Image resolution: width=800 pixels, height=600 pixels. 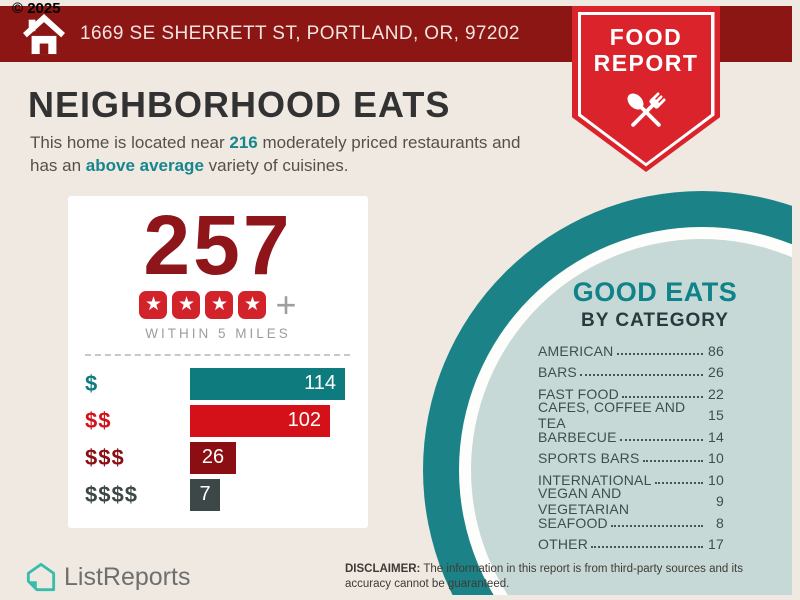 I want to click on bar-value: 26, so click(x=213, y=457).